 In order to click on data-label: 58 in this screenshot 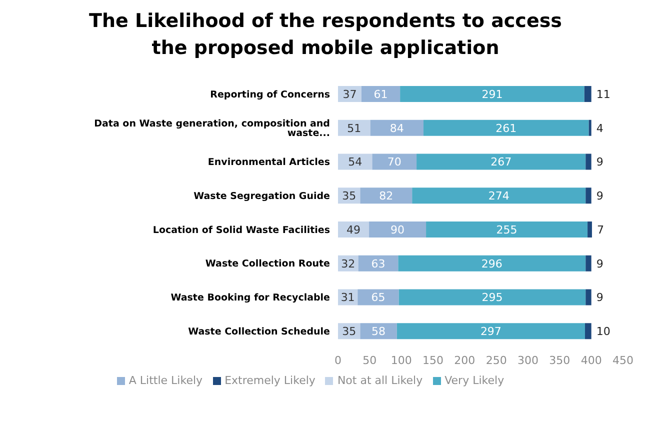, I will do `click(379, 331)`.